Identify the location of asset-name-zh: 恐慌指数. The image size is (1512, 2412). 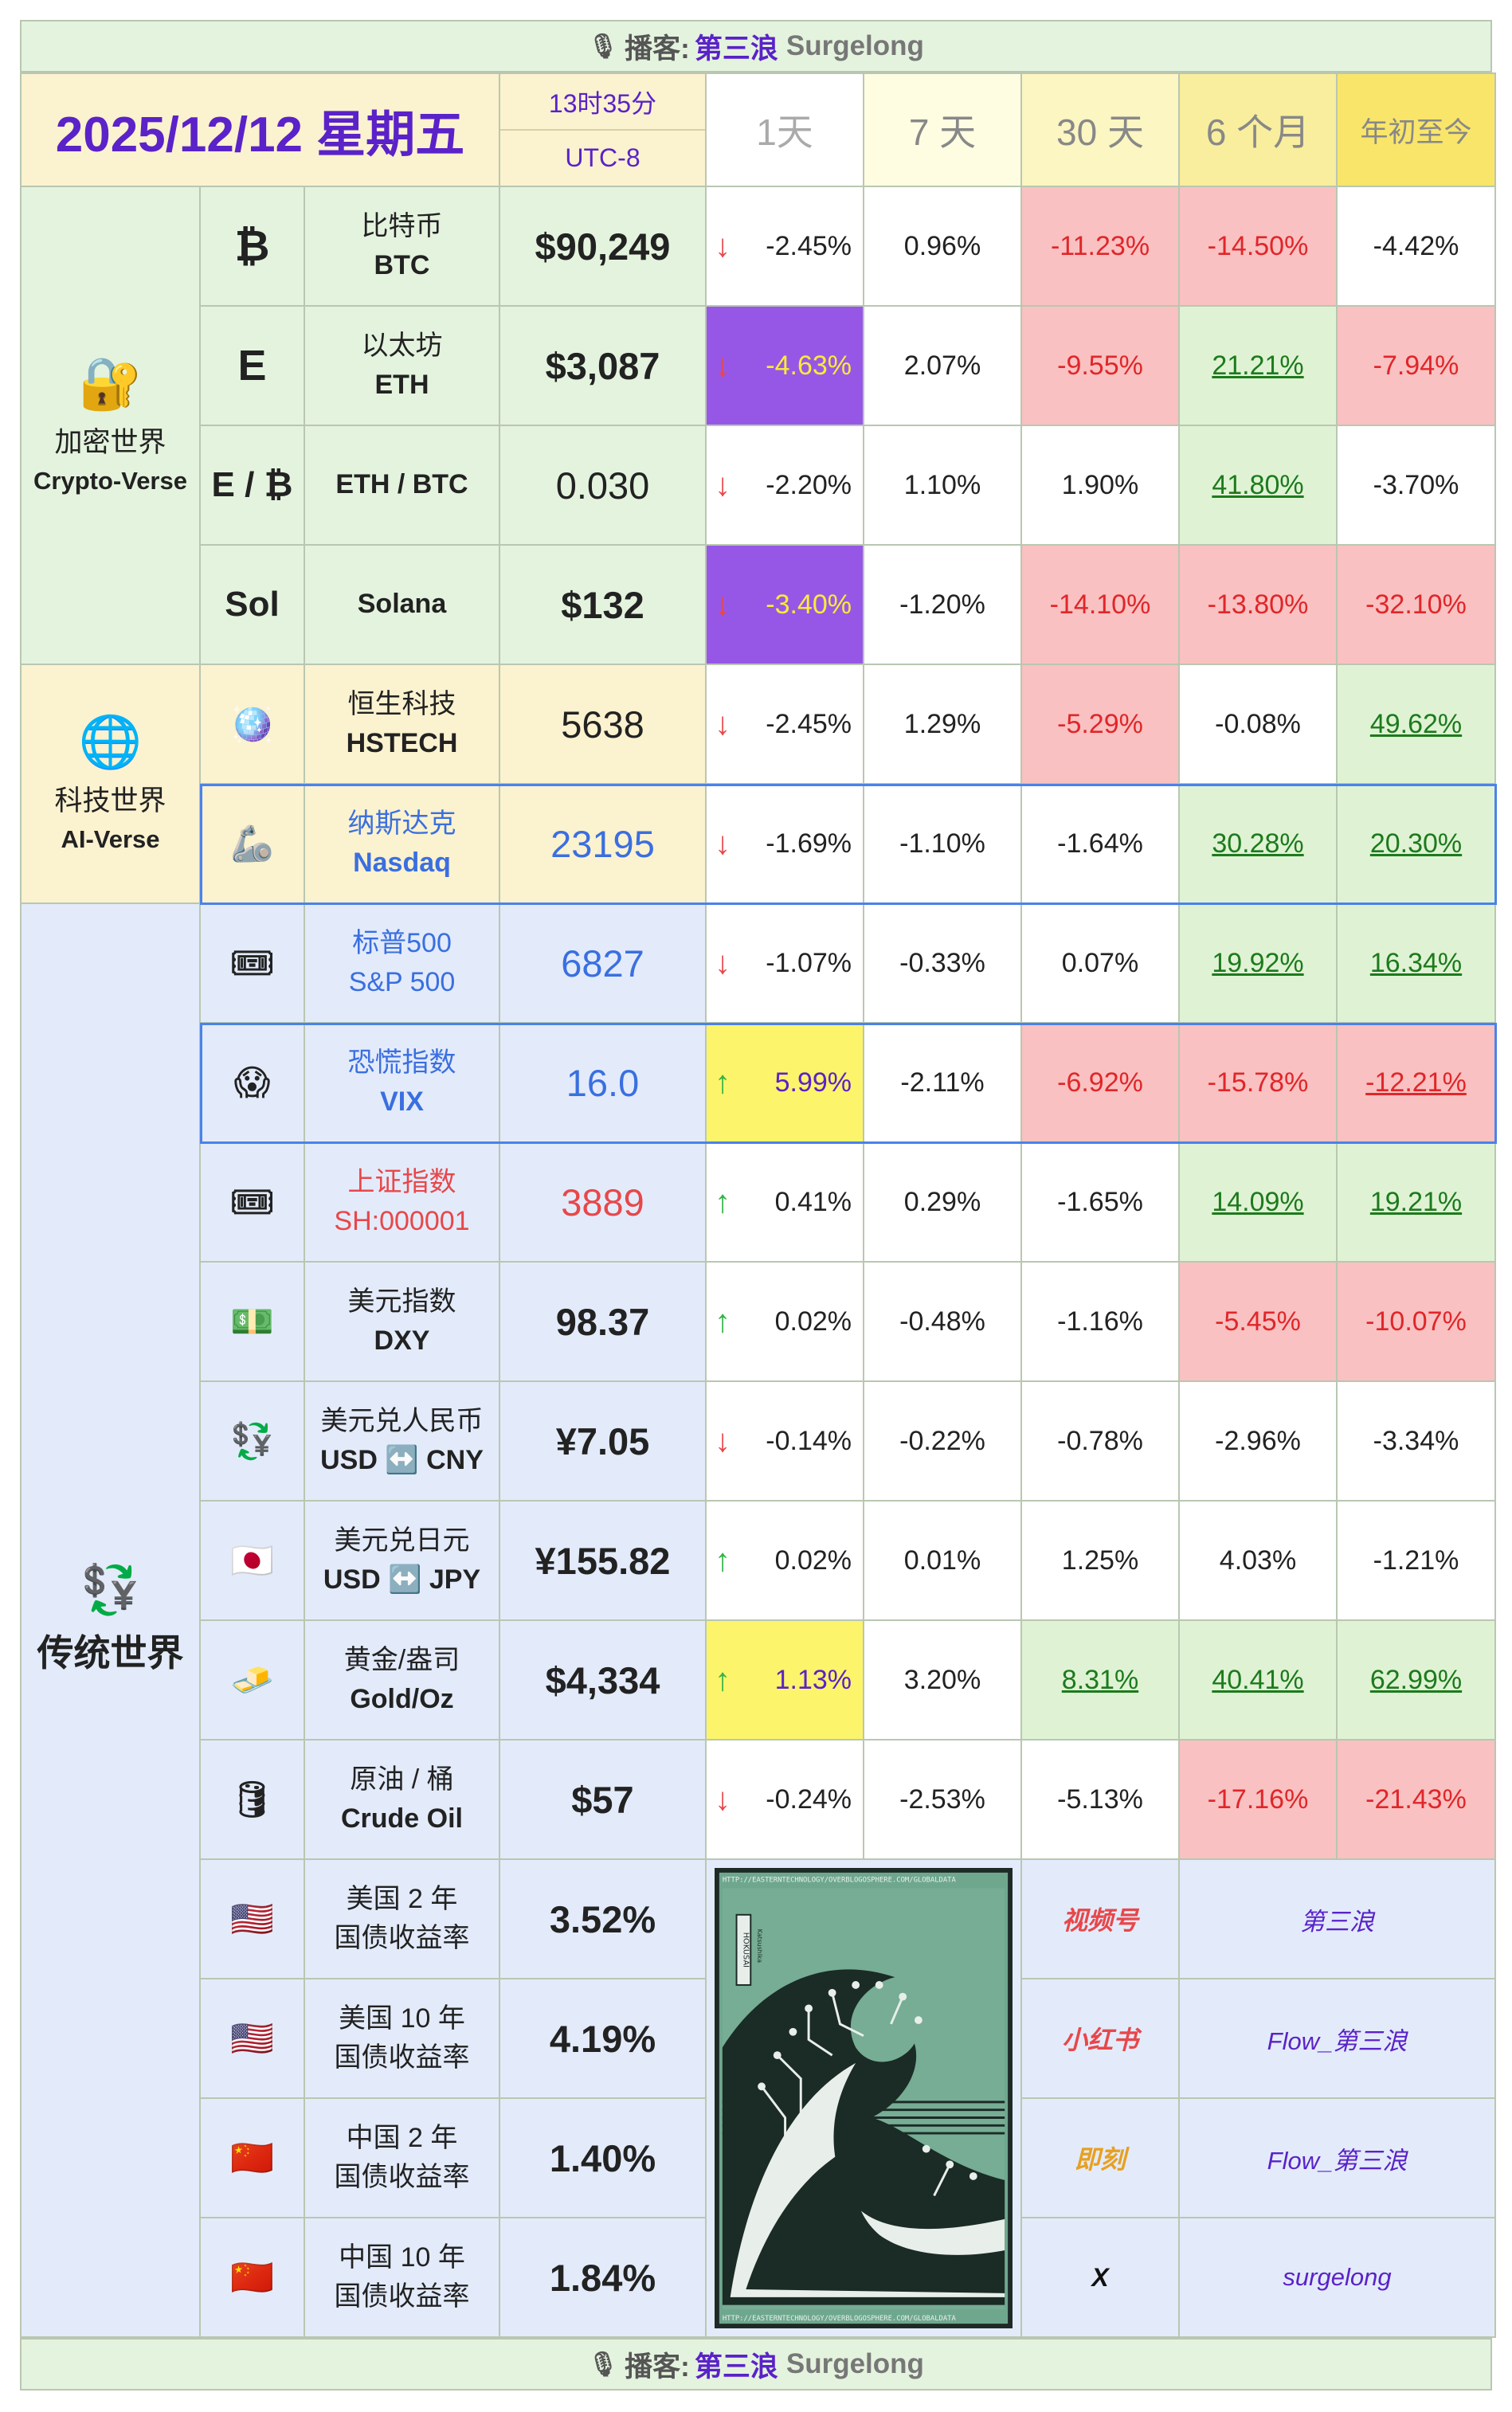
(401, 1062).